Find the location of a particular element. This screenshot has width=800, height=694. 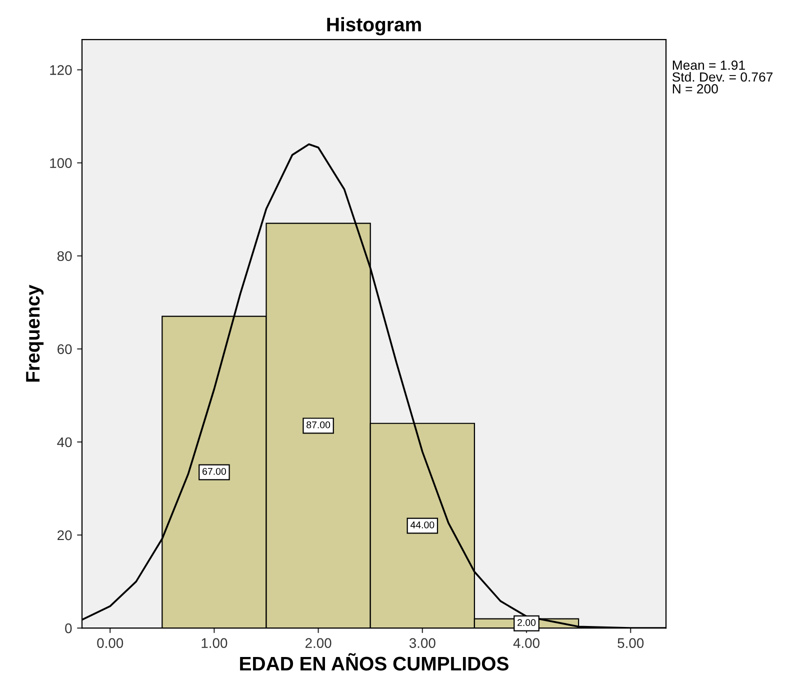

x-tick-label: 5.00 is located at coordinates (631, 643).